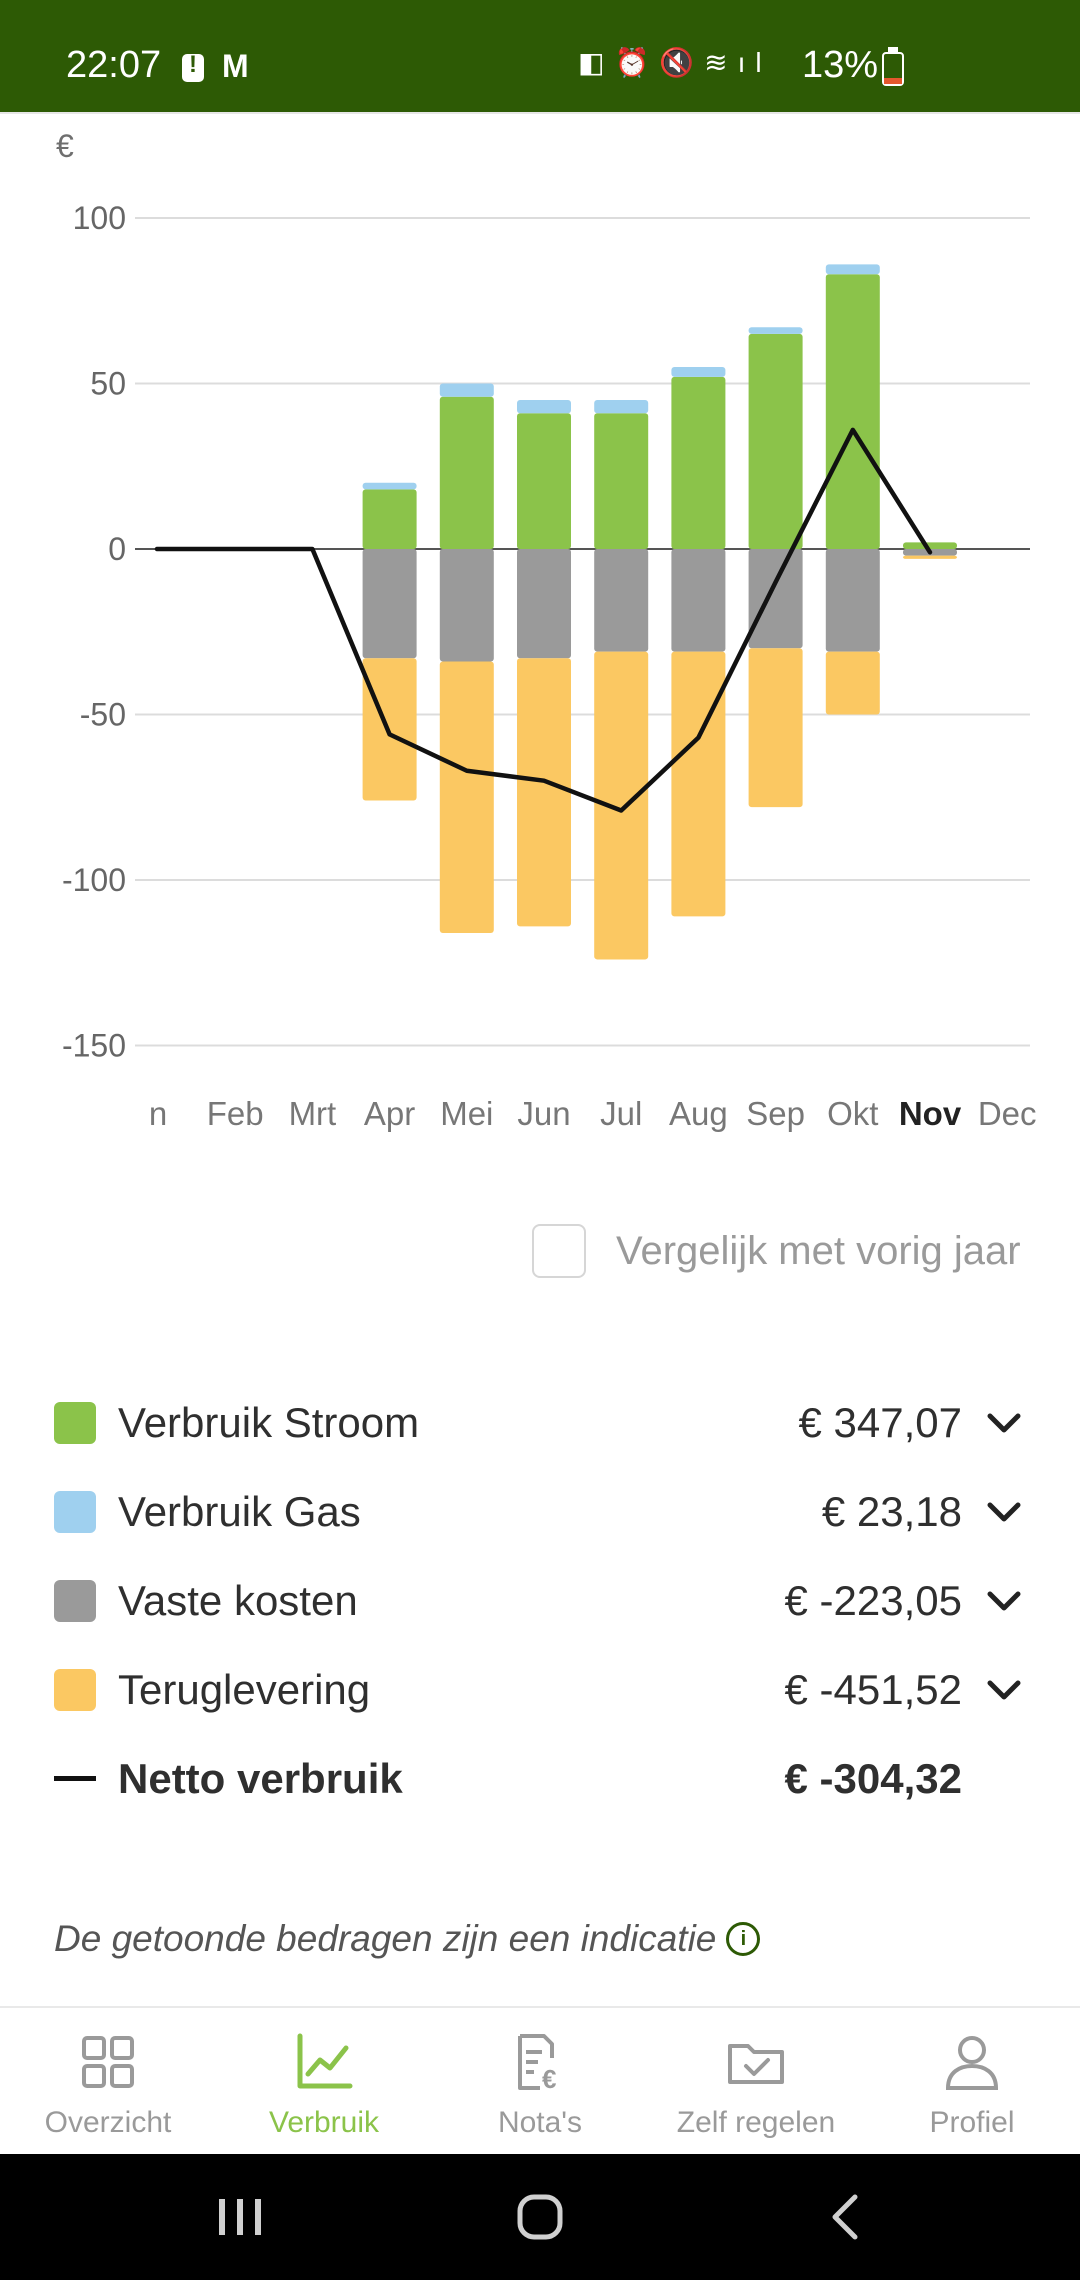 This screenshot has width=1080, height=2280. Describe the element at coordinates (756, 2122) in the screenshot. I see `nav-label: Zelf regelen` at that location.